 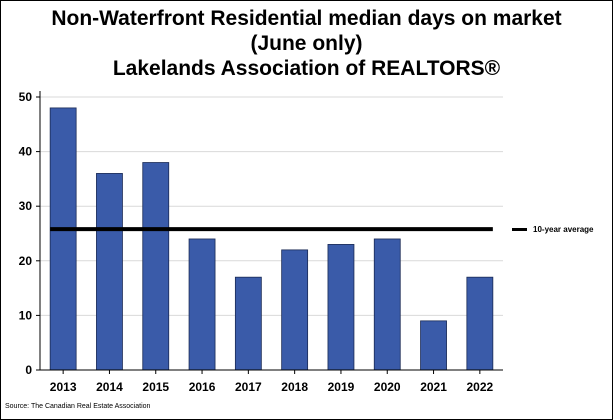 I want to click on x-tick-label: 2017, so click(x=248, y=387).